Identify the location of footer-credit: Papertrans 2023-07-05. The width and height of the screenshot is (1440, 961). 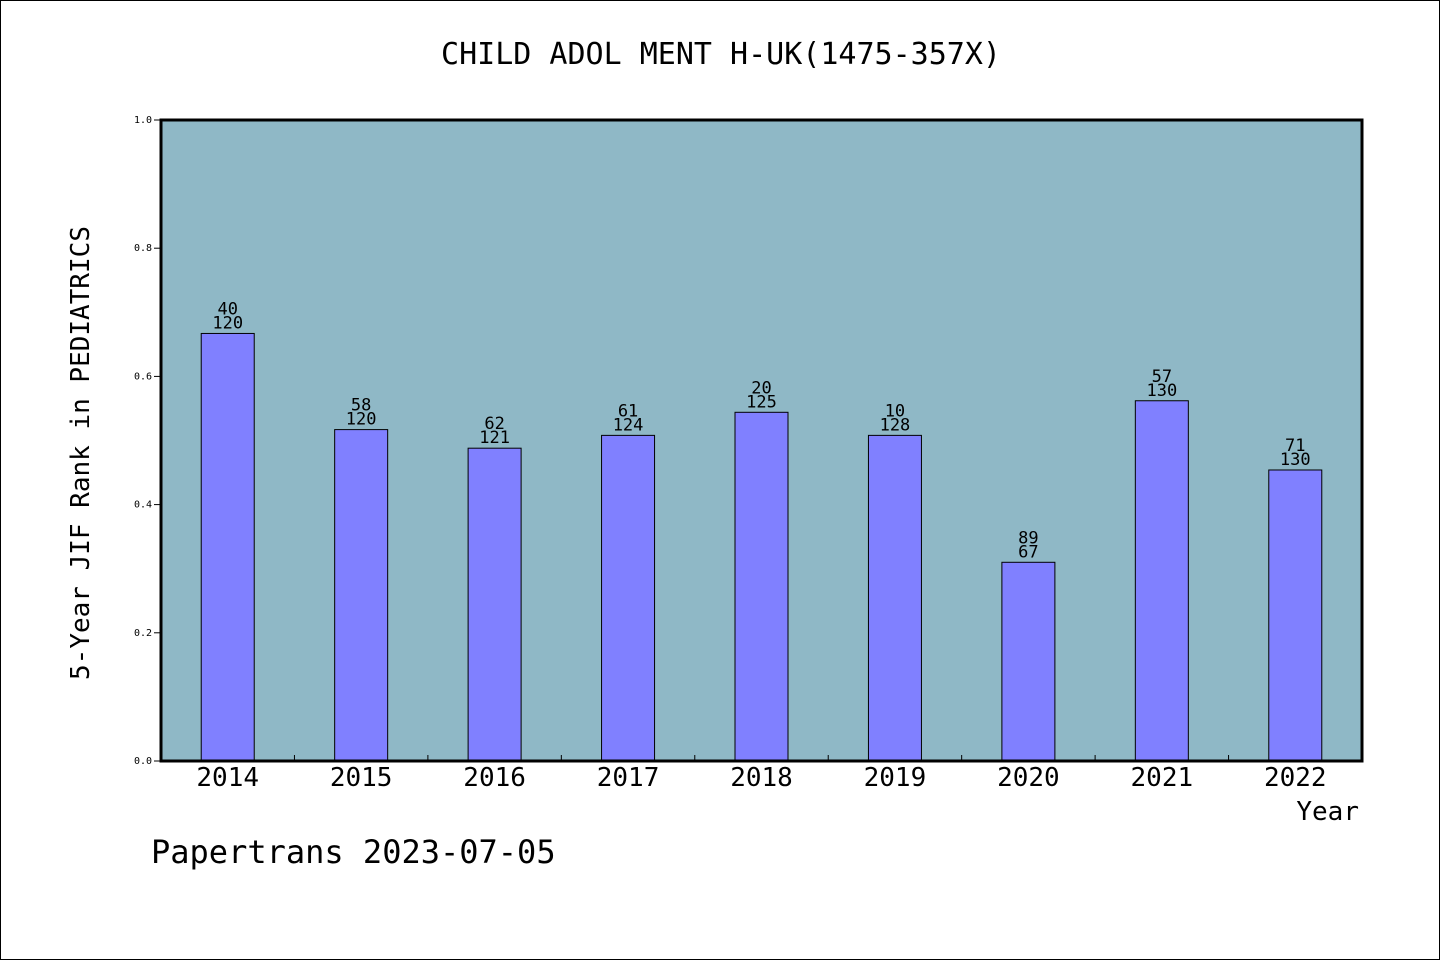
(353, 852).